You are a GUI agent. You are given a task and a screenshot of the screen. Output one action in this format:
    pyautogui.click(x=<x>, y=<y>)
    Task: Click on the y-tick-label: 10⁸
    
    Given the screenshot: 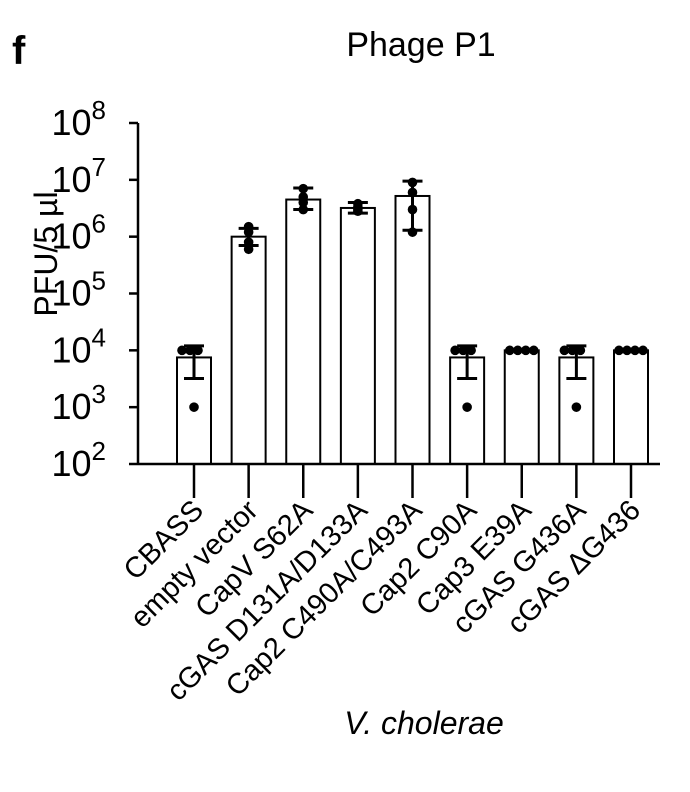 What is the action you would take?
    pyautogui.click(x=78, y=119)
    